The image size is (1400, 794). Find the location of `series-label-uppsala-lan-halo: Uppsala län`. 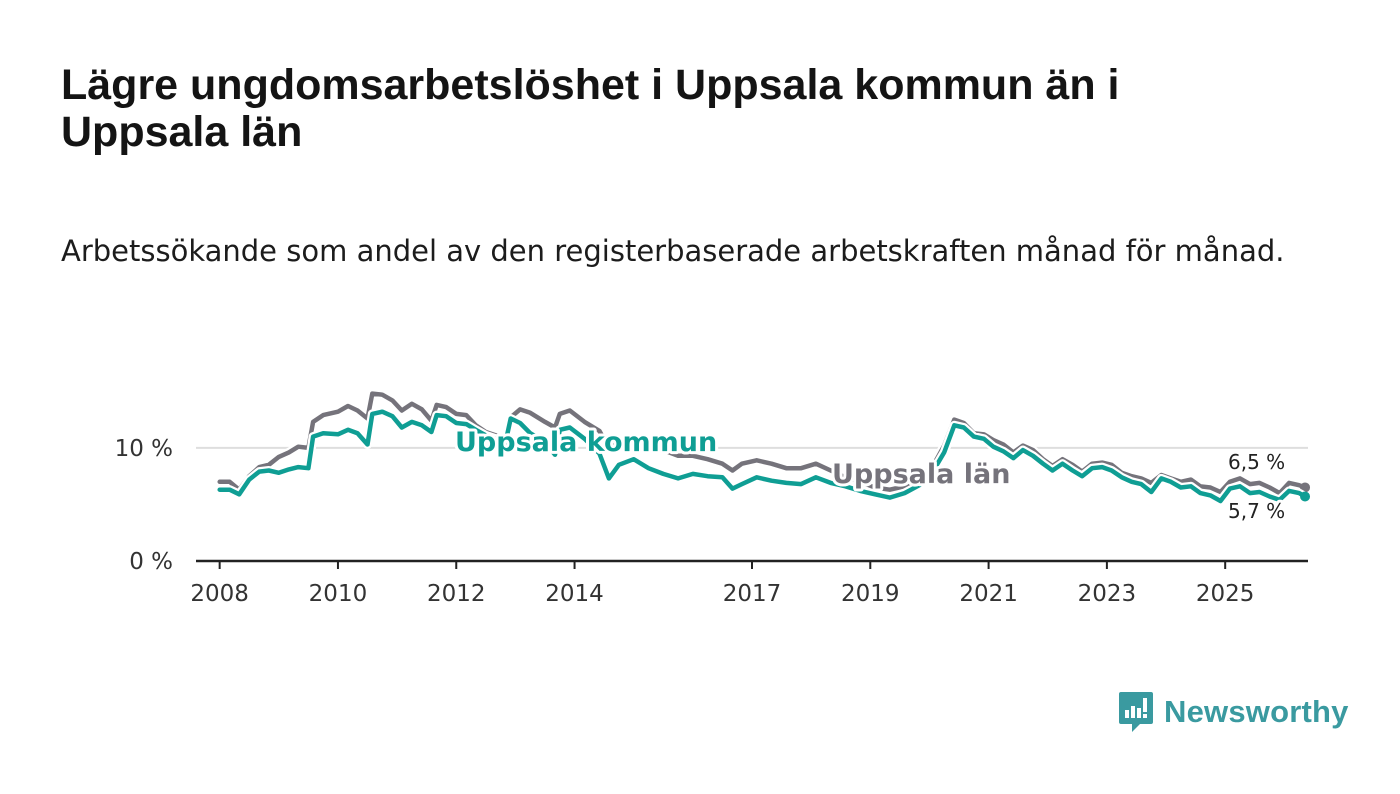

series-label-uppsala-lan-halo: Uppsala län is located at coordinates (921, 474).